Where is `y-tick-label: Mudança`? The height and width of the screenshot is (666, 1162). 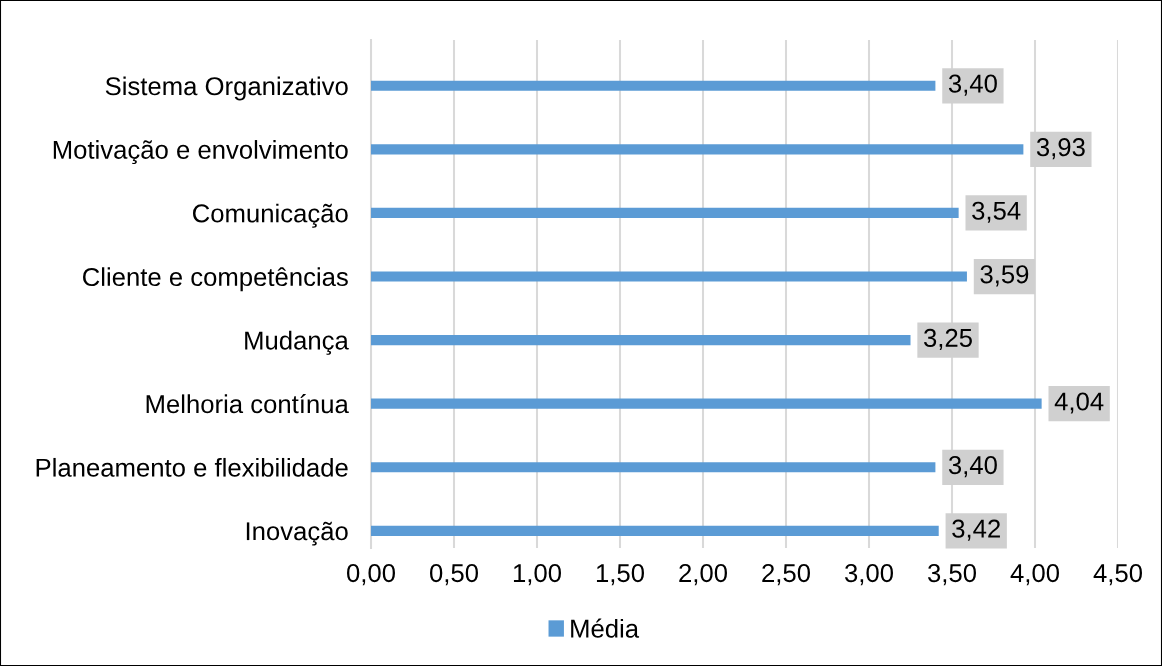 y-tick-label: Mudança is located at coordinates (297, 342).